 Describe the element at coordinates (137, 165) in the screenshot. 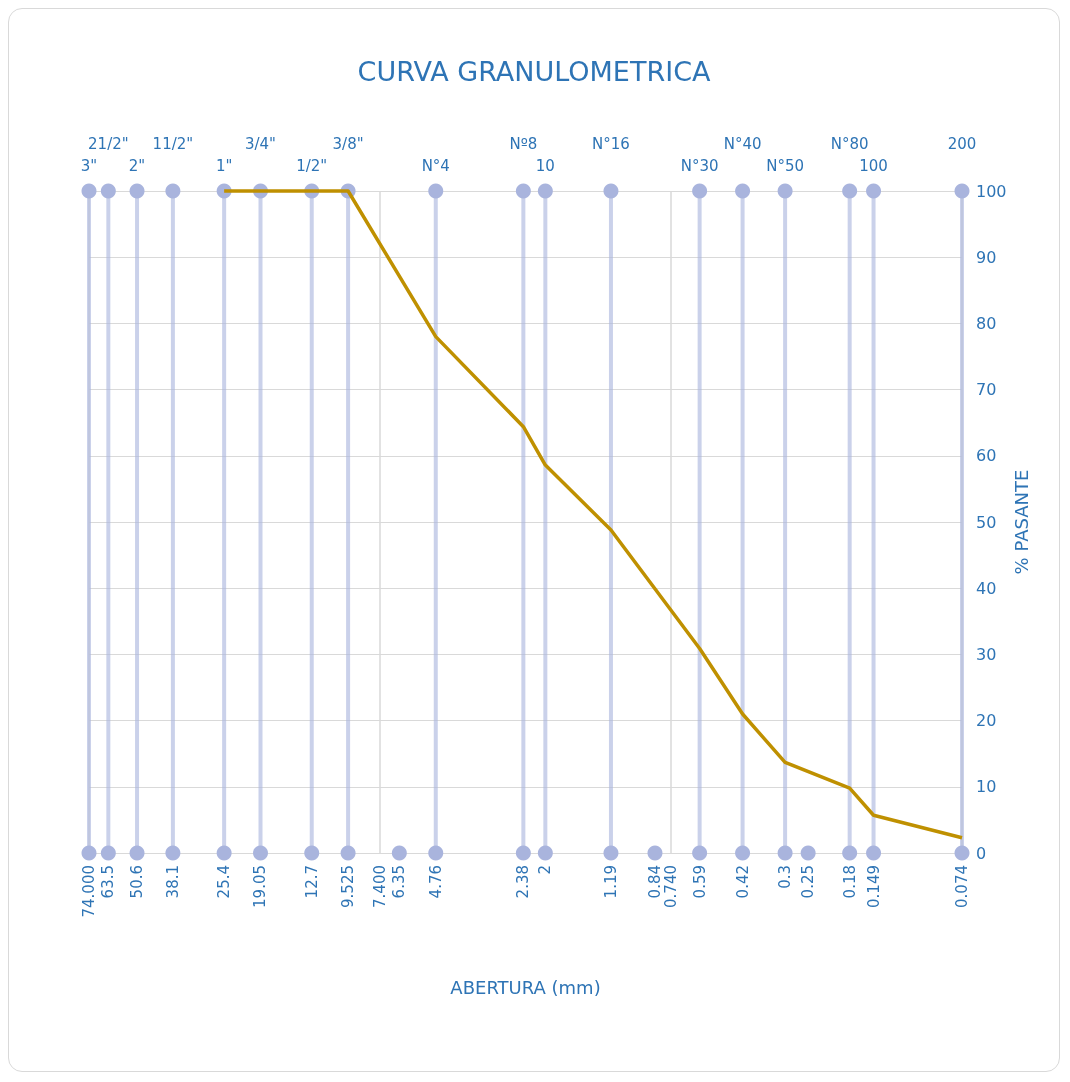

I see `annotation: 2"` at that location.